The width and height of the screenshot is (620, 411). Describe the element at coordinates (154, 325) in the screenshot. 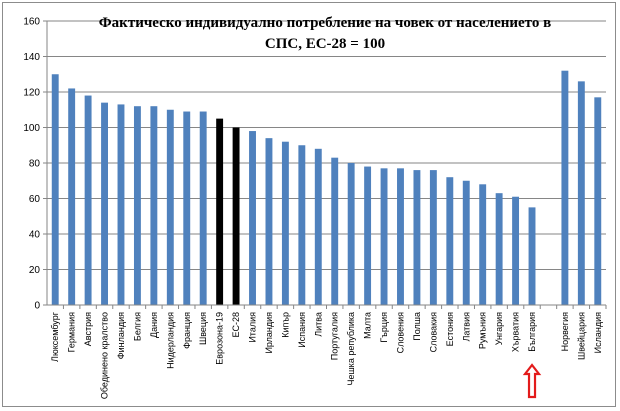

I see `x-tick-label: Дания` at that location.